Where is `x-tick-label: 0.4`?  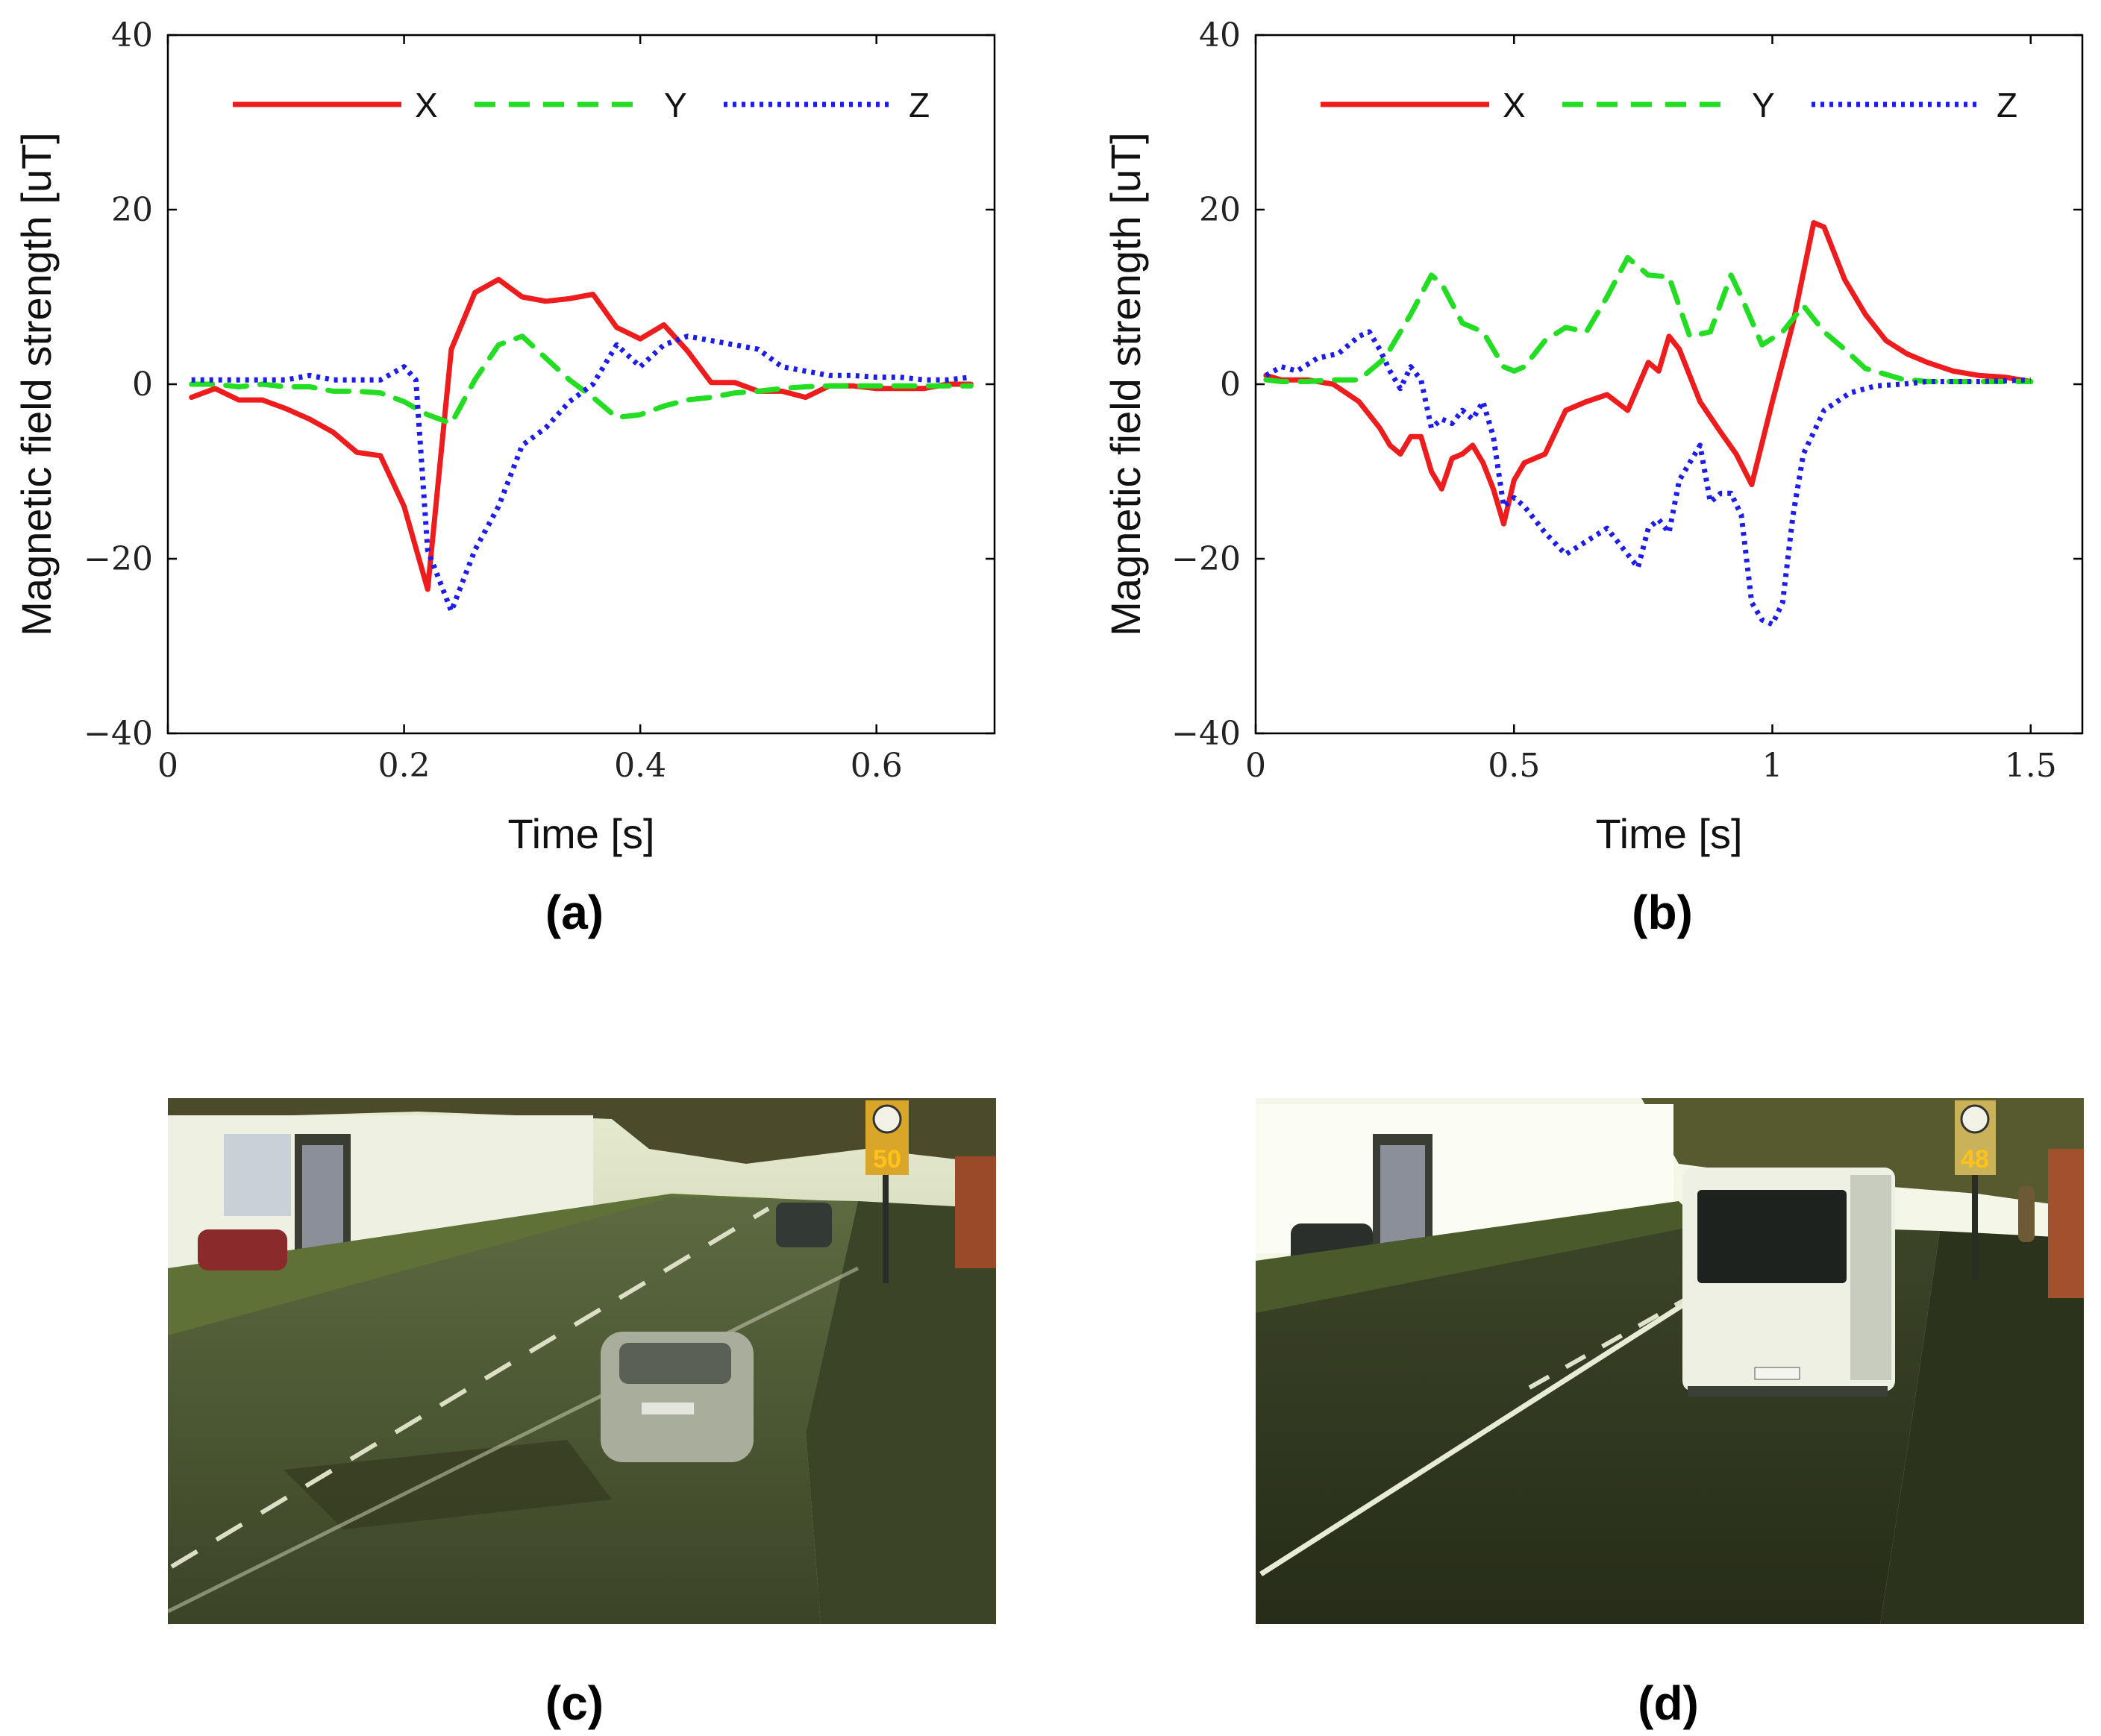 x-tick-label: 0.4 is located at coordinates (640, 766).